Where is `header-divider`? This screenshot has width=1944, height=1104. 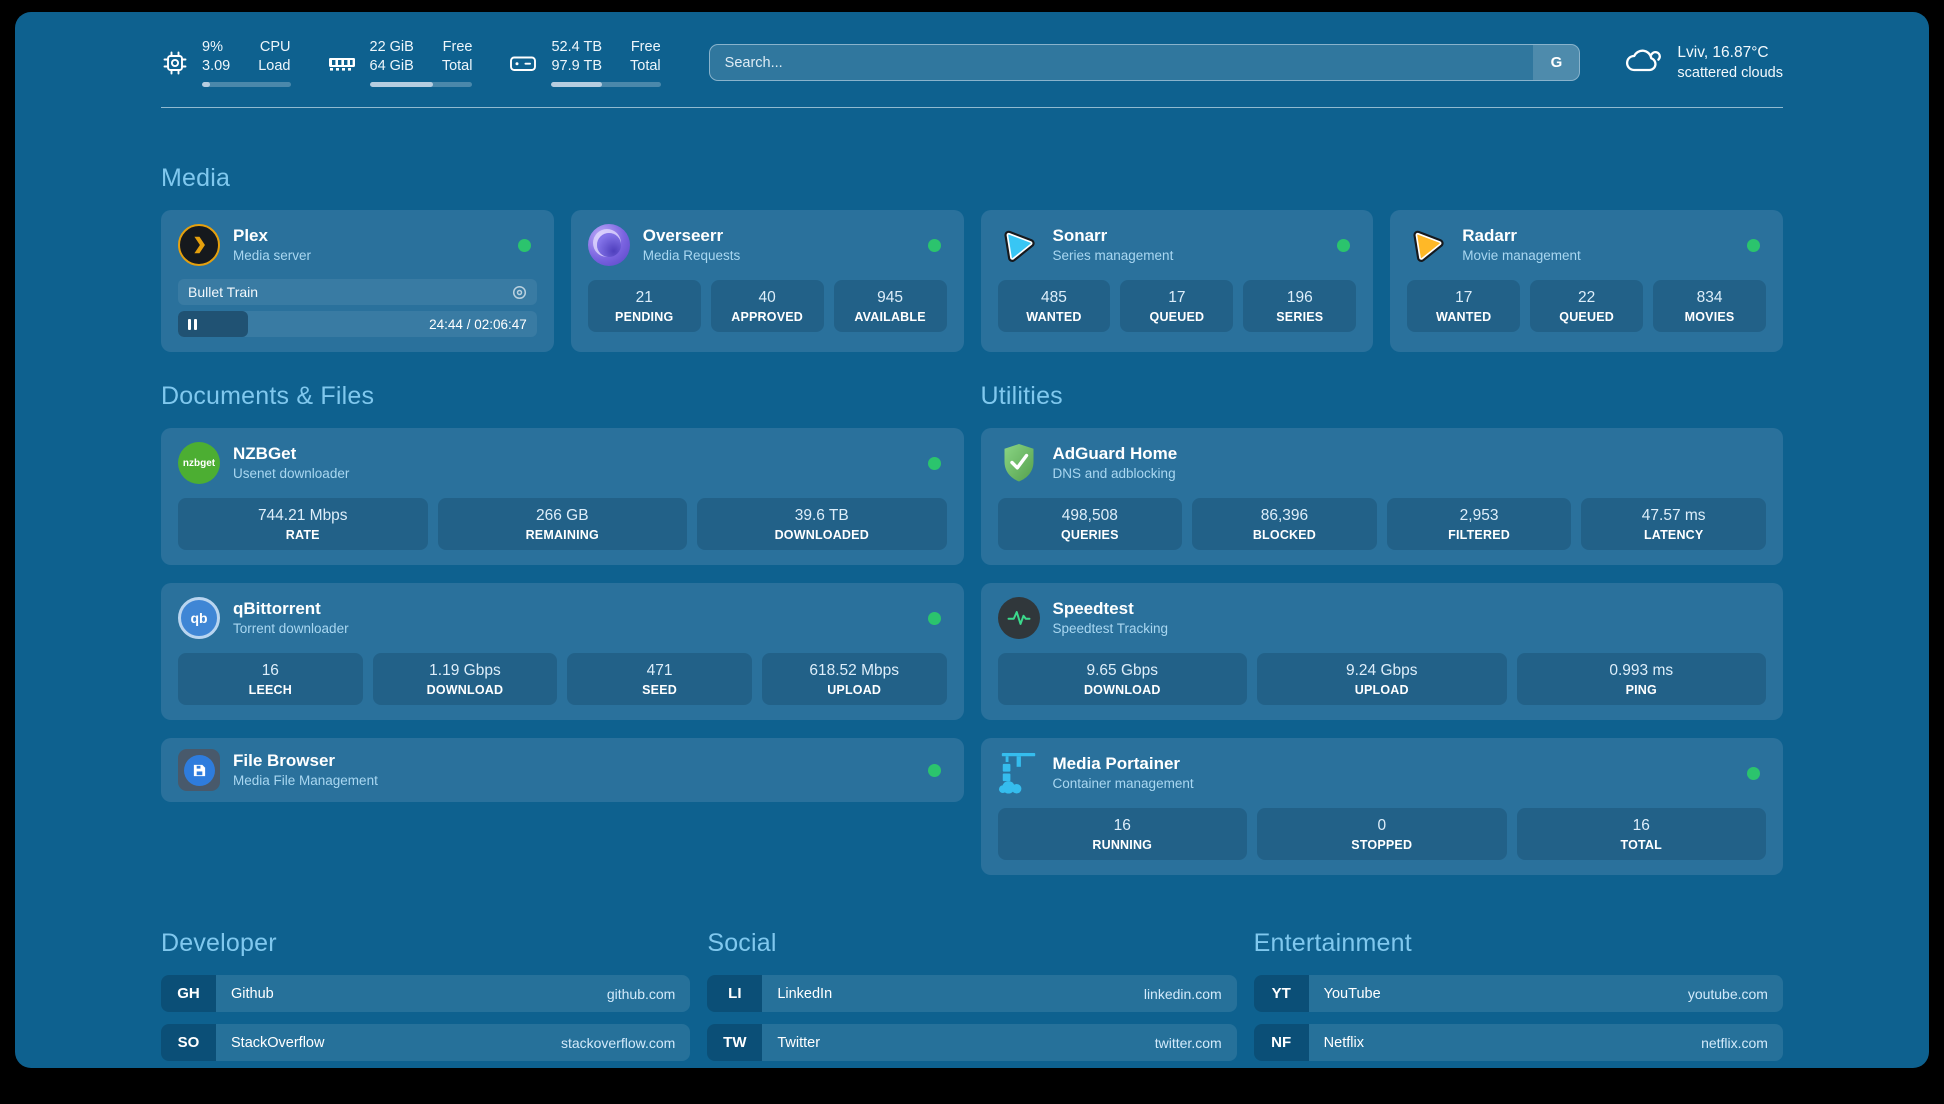 header-divider is located at coordinates (972, 107).